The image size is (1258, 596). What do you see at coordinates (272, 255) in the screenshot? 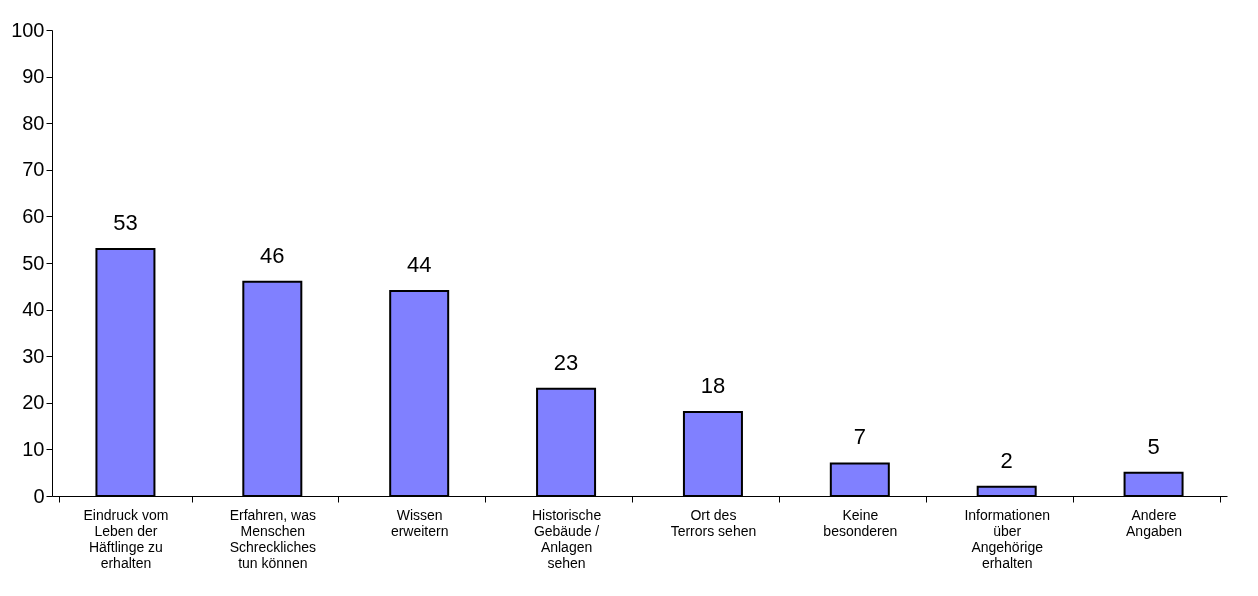
I see `data-label: 46` at bounding box center [272, 255].